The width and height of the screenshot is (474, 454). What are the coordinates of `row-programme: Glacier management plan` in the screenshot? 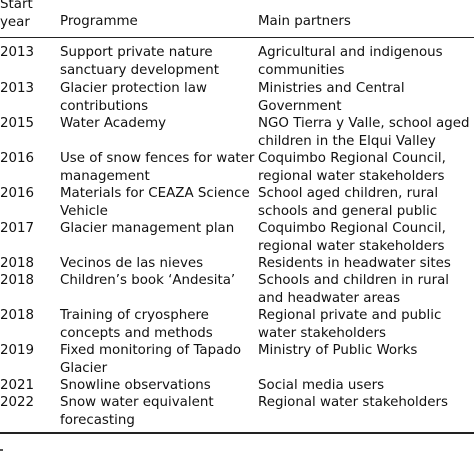 It's located at (147, 228).